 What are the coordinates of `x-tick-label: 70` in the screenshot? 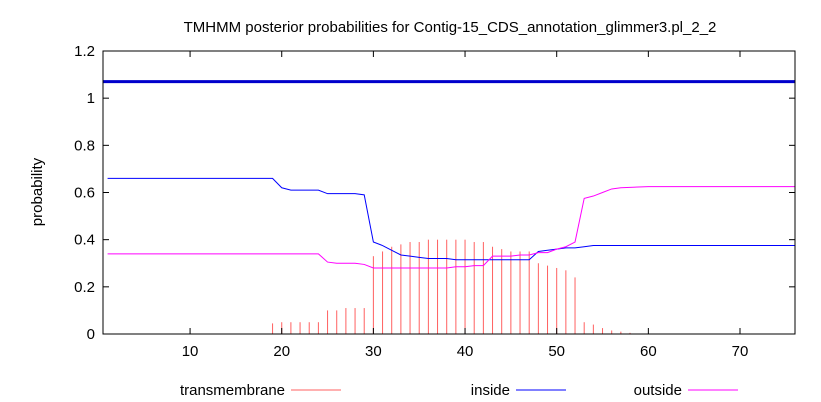 It's located at (740, 351).